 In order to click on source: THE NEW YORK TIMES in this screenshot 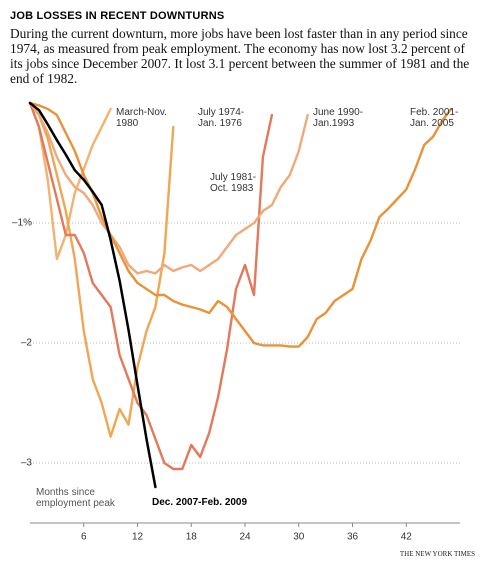, I will do `click(437, 554)`.